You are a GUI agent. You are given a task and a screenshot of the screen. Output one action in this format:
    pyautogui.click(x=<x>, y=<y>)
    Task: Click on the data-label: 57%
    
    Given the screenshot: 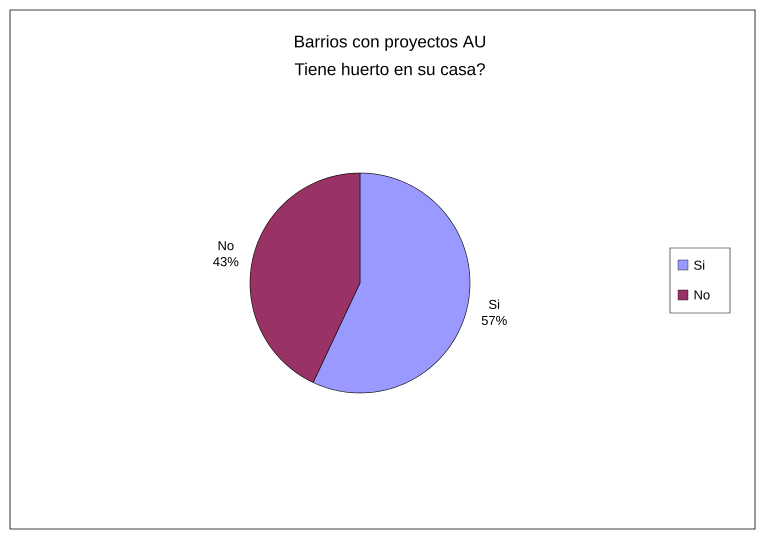 What is the action you would take?
    pyautogui.click(x=494, y=321)
    